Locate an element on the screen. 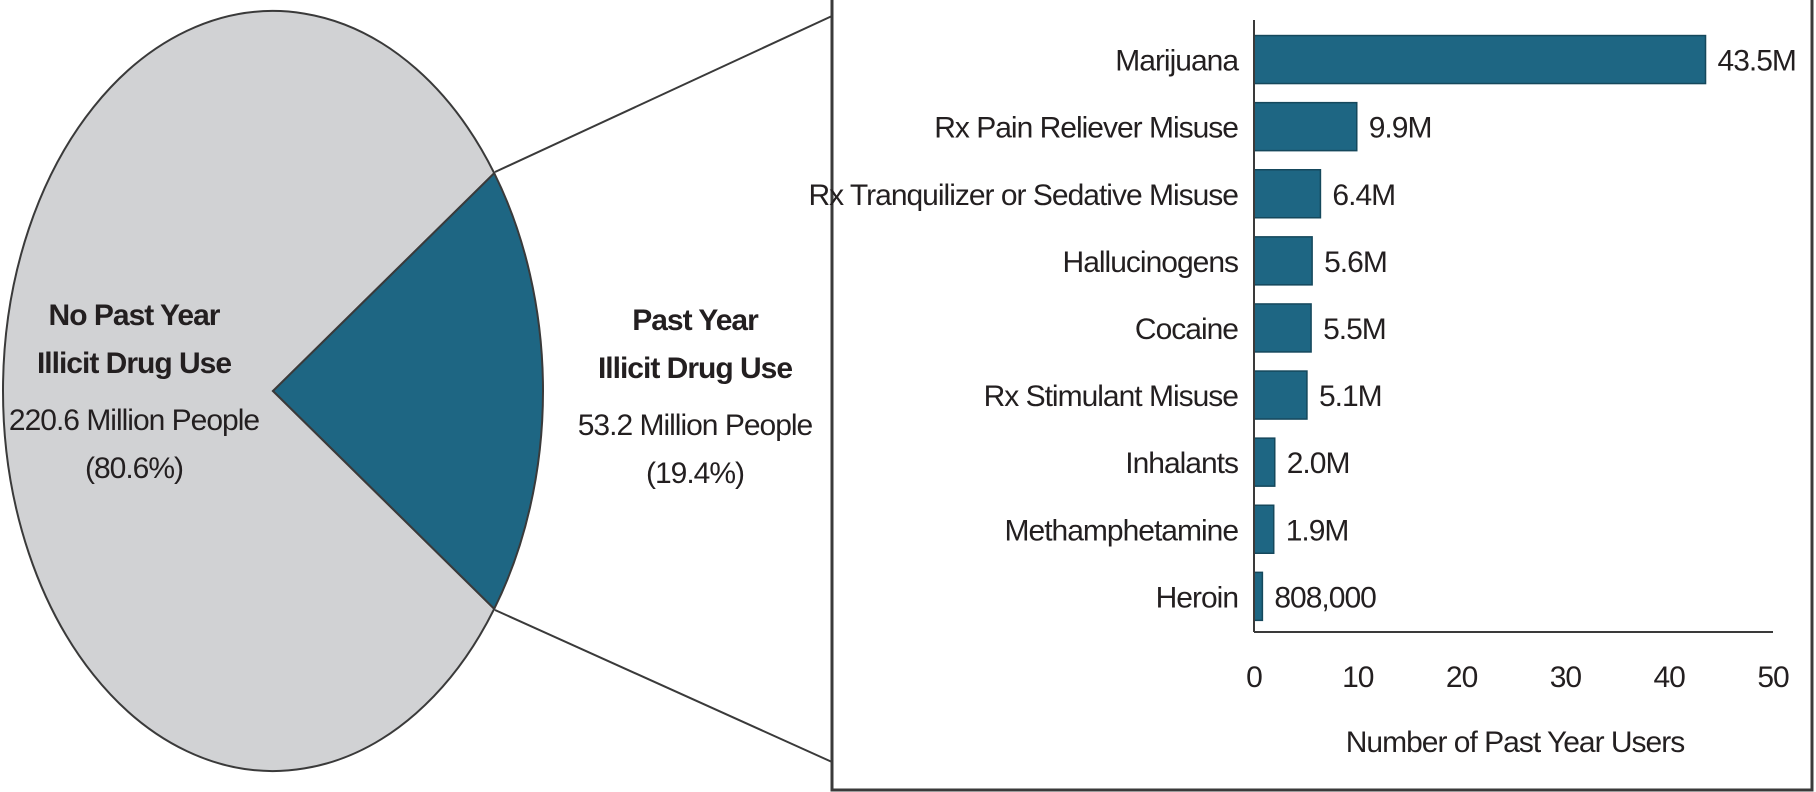 The height and width of the screenshot is (792, 1816). category-label-inhalants: Inhalants is located at coordinates (1181, 463).